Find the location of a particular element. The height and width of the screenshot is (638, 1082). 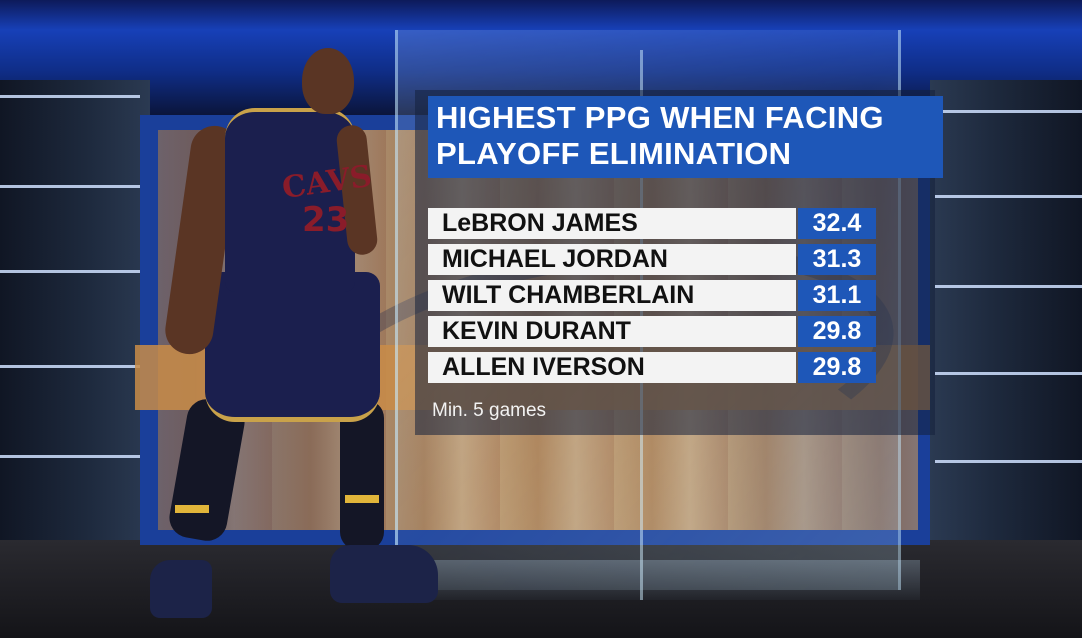

graphic-title-line-1: HIGHEST PPG WHEN FACING is located at coordinates (660, 117).